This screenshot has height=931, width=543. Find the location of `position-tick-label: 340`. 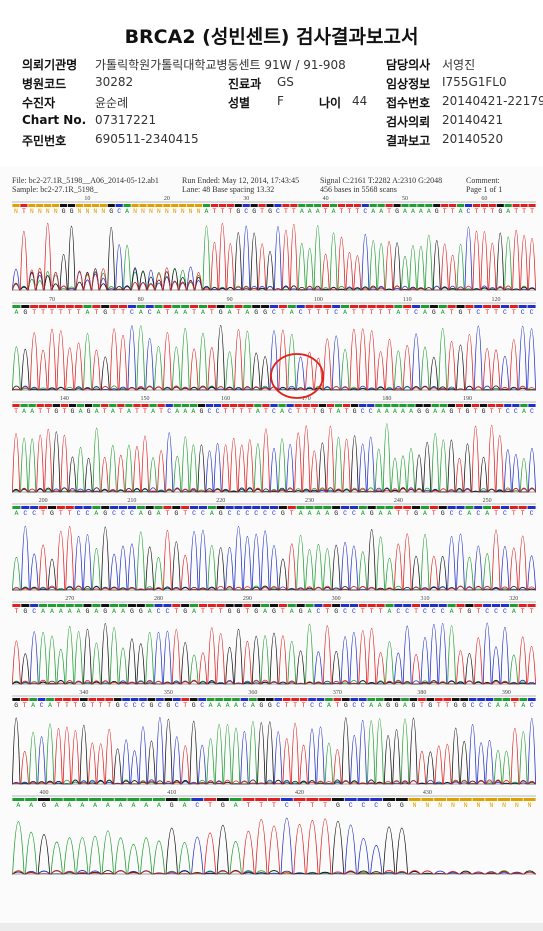

position-tick-label: 340 is located at coordinates (83, 693).